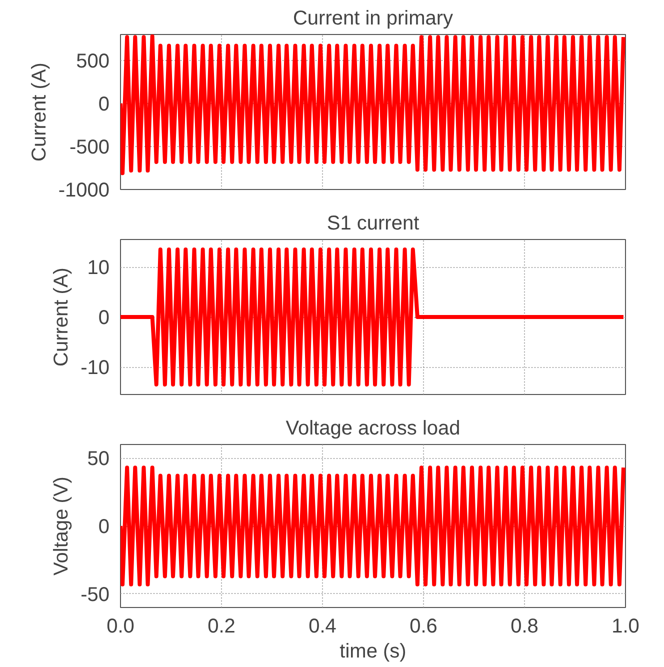 This screenshot has width=664, height=667. I want to click on y-tick-label: -10, so click(95, 368).